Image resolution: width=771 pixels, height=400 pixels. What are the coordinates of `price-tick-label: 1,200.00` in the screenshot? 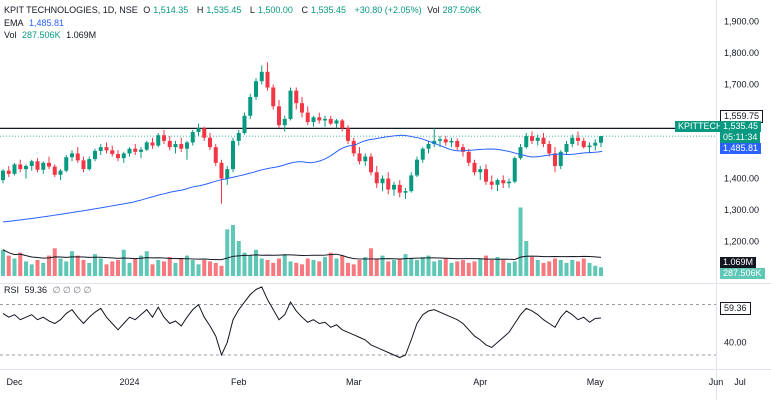 It's located at (741, 241).